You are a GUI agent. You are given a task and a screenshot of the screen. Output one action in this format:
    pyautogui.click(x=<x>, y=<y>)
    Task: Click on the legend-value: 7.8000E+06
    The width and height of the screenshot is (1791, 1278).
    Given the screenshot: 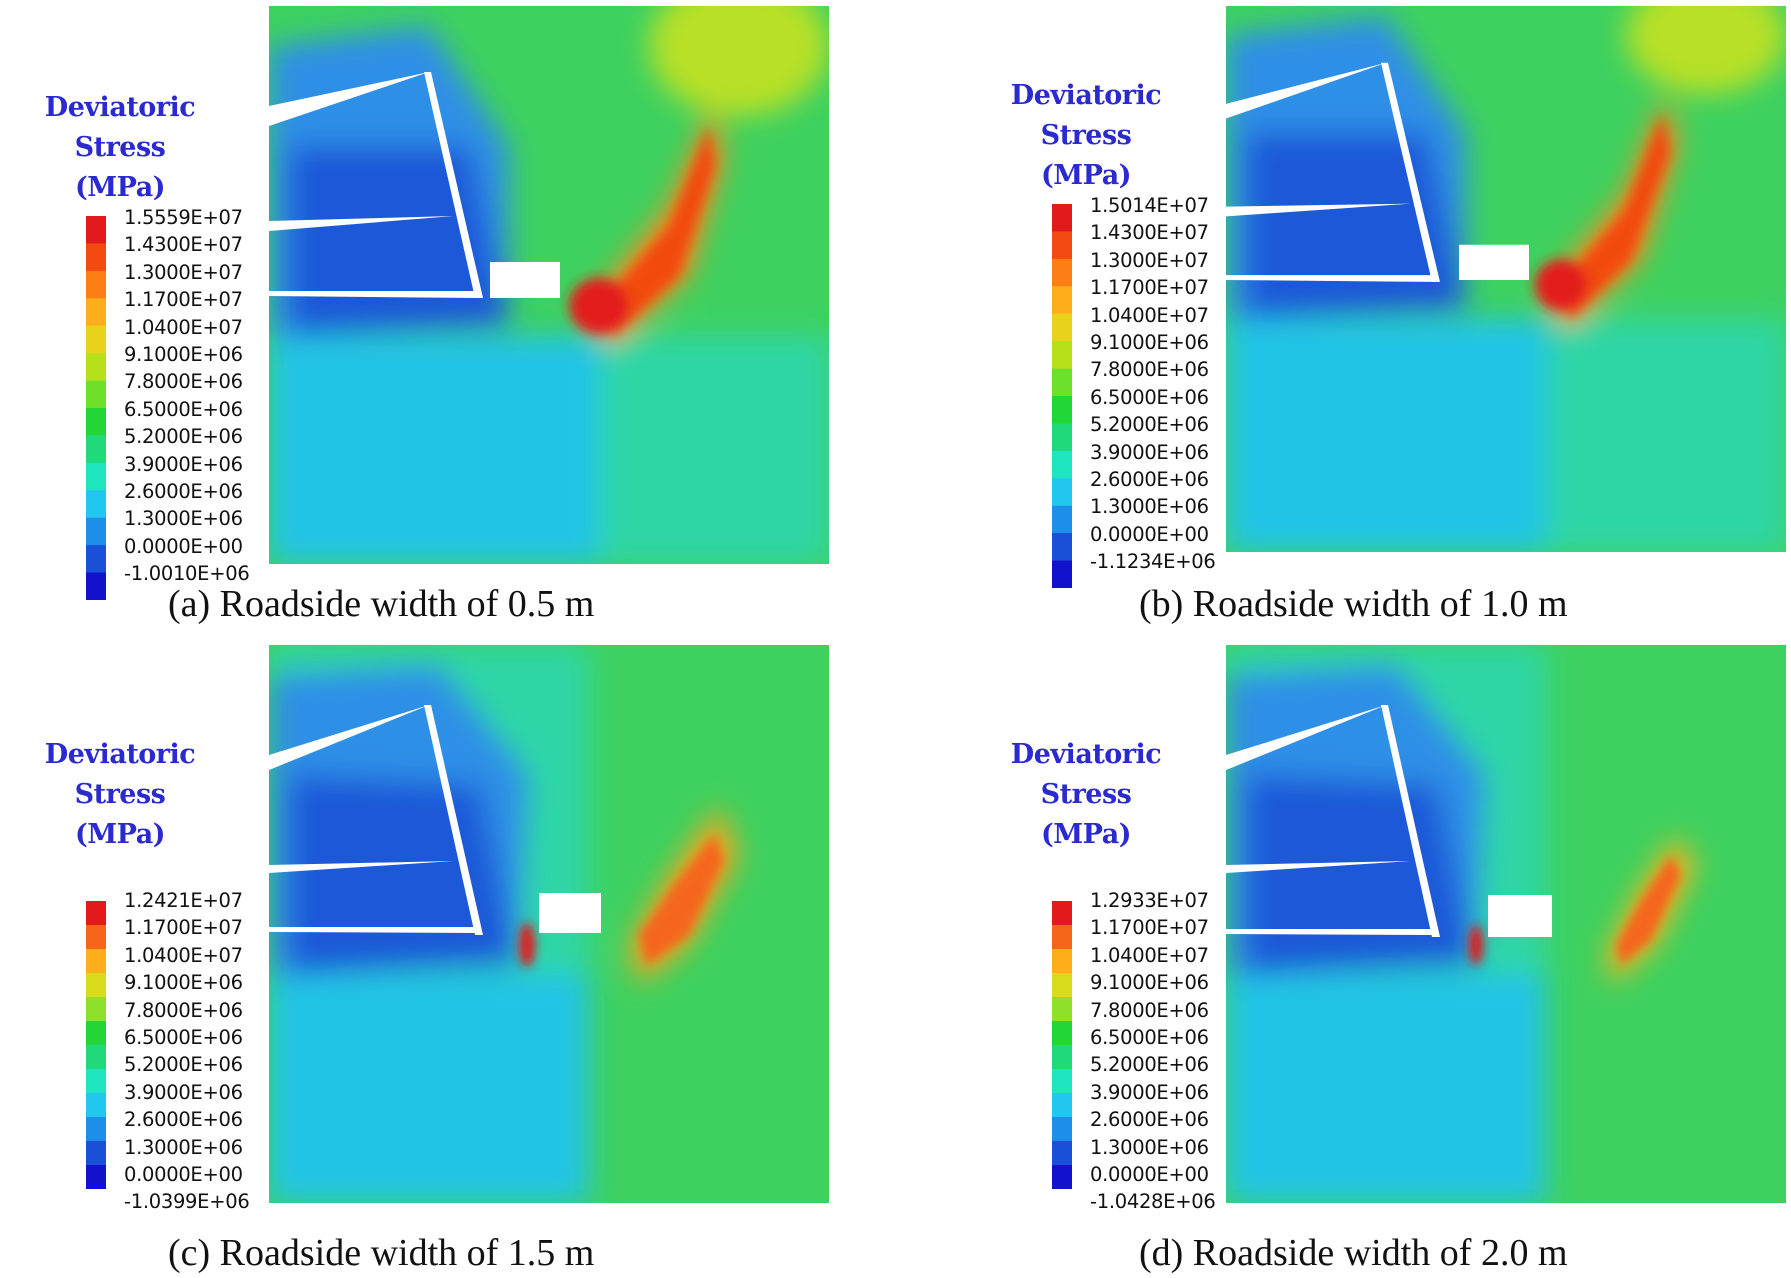 What is the action you would take?
    pyautogui.click(x=183, y=1010)
    